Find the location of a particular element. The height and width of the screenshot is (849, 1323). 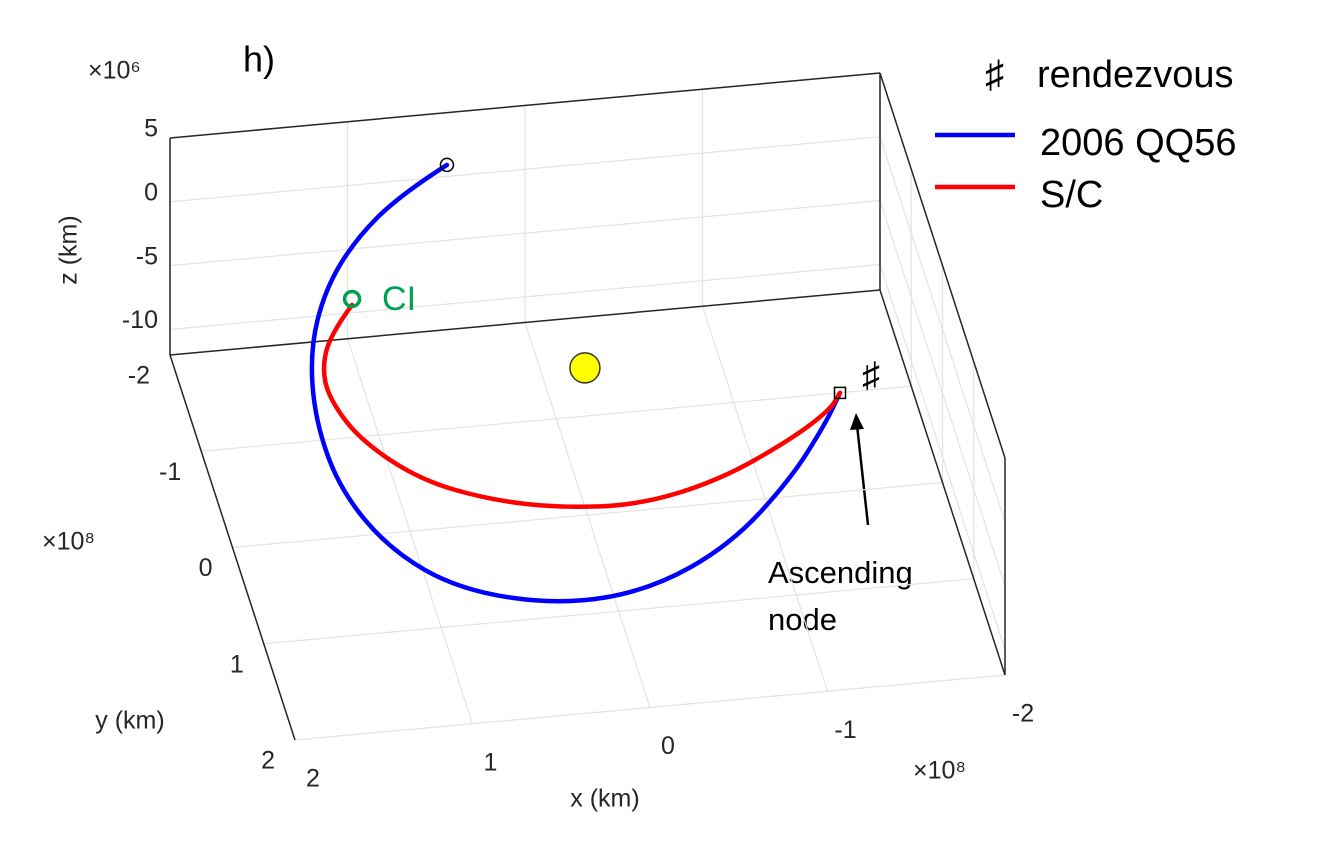

legend-label: 2006 QQ56 is located at coordinates (1138, 143).